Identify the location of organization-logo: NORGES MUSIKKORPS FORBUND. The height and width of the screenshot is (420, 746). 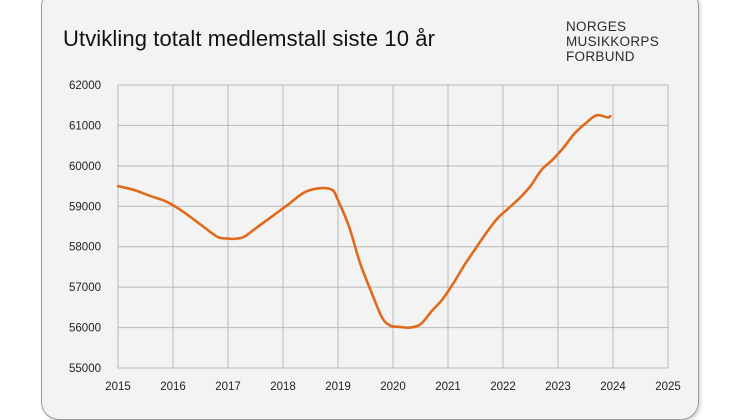
(612, 41).